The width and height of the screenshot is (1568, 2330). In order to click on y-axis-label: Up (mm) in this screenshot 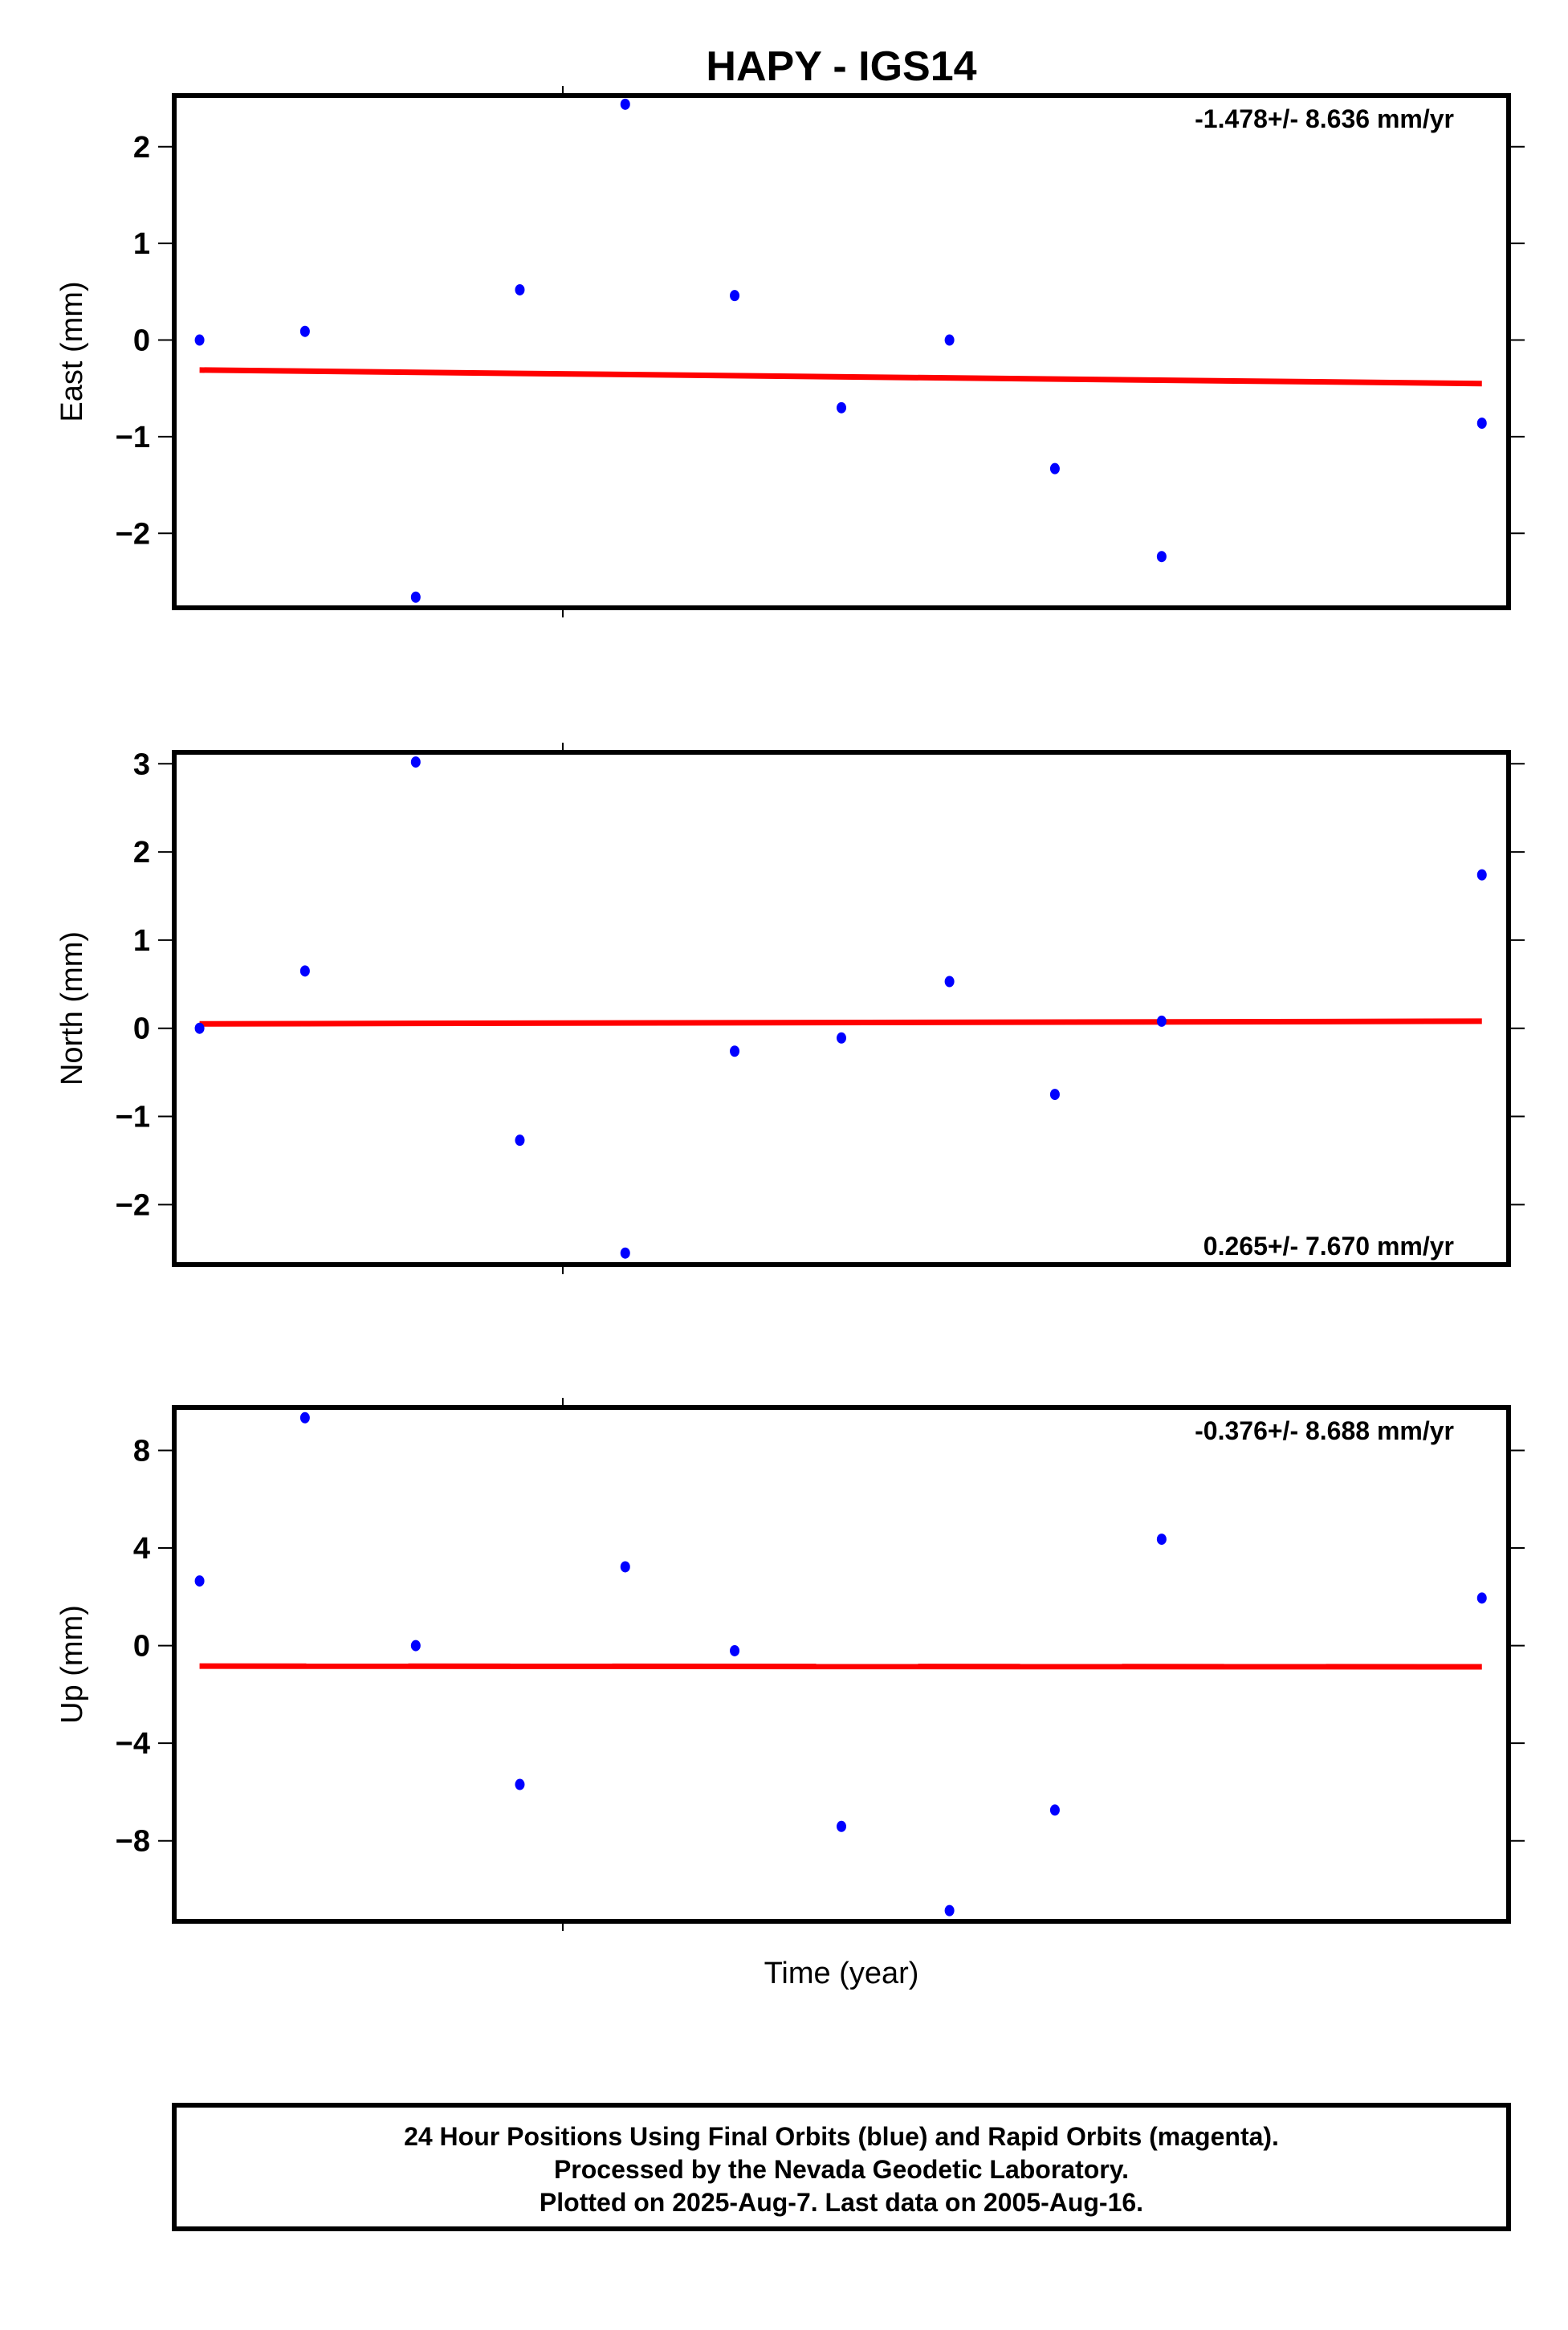, I will do `click(72, 1664)`.